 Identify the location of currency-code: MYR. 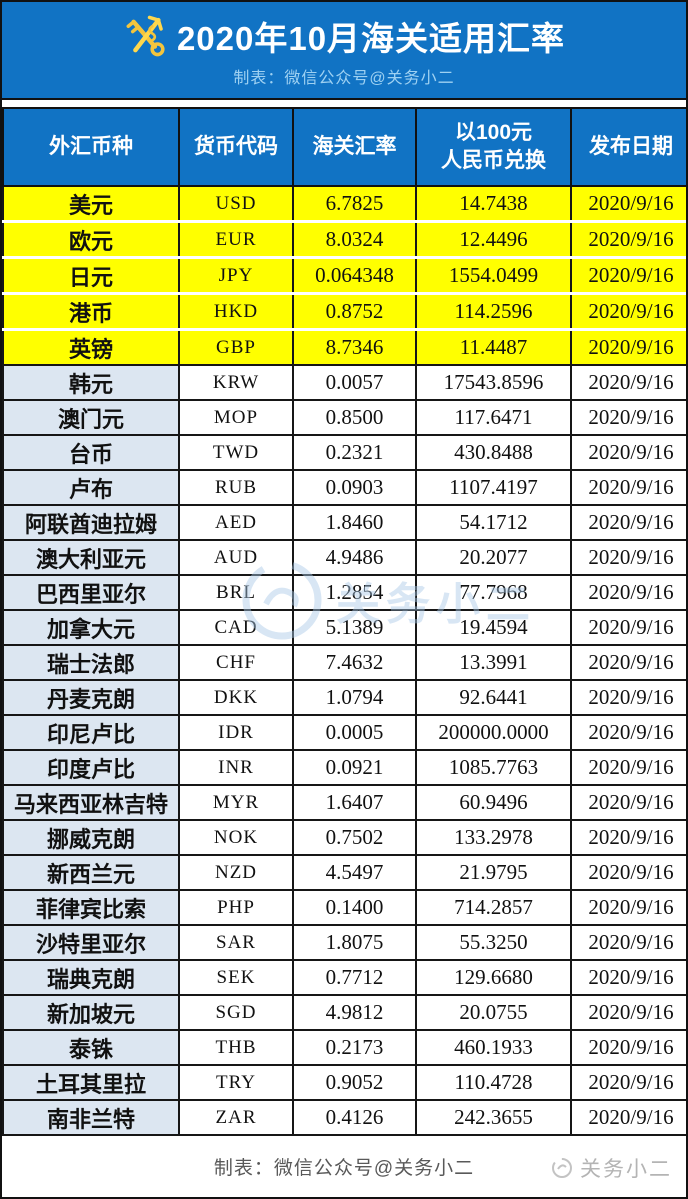
(236, 802).